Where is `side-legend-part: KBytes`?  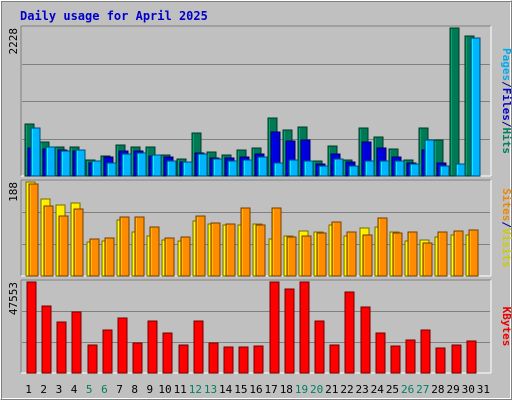
side-legend-part: KBytes is located at coordinates (506, 327).